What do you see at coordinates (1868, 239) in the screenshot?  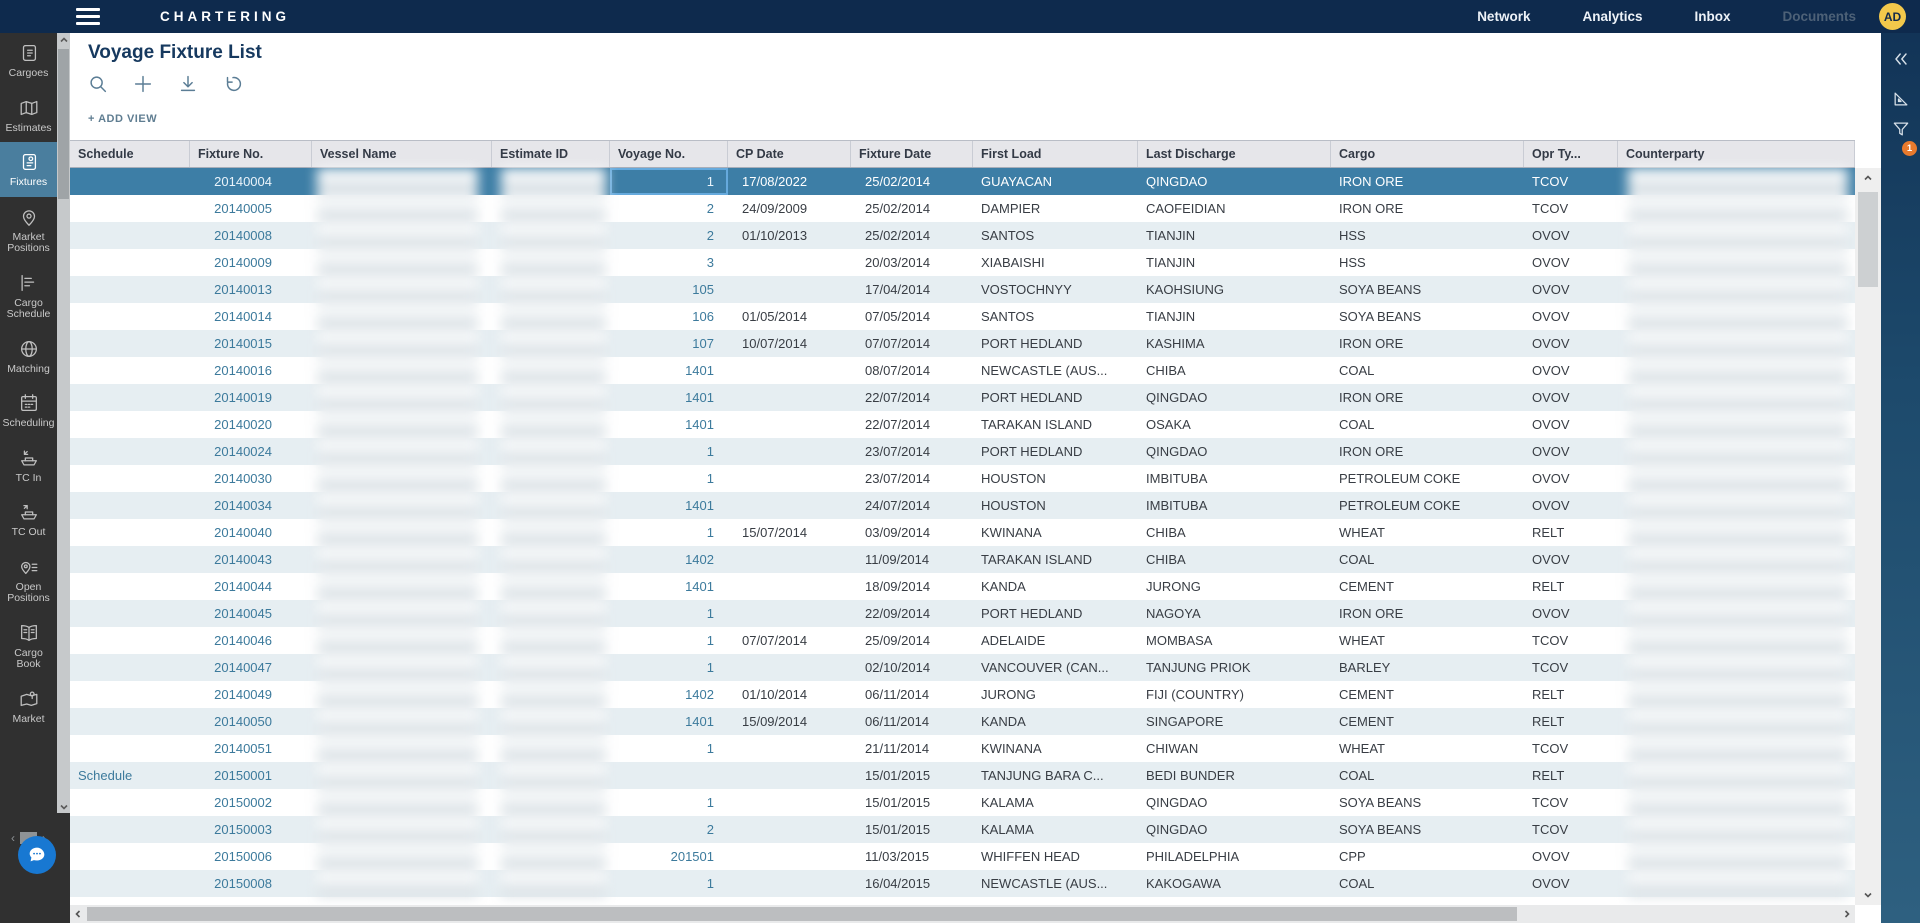 I see `table-vertical-scrollbar-thumb` at bounding box center [1868, 239].